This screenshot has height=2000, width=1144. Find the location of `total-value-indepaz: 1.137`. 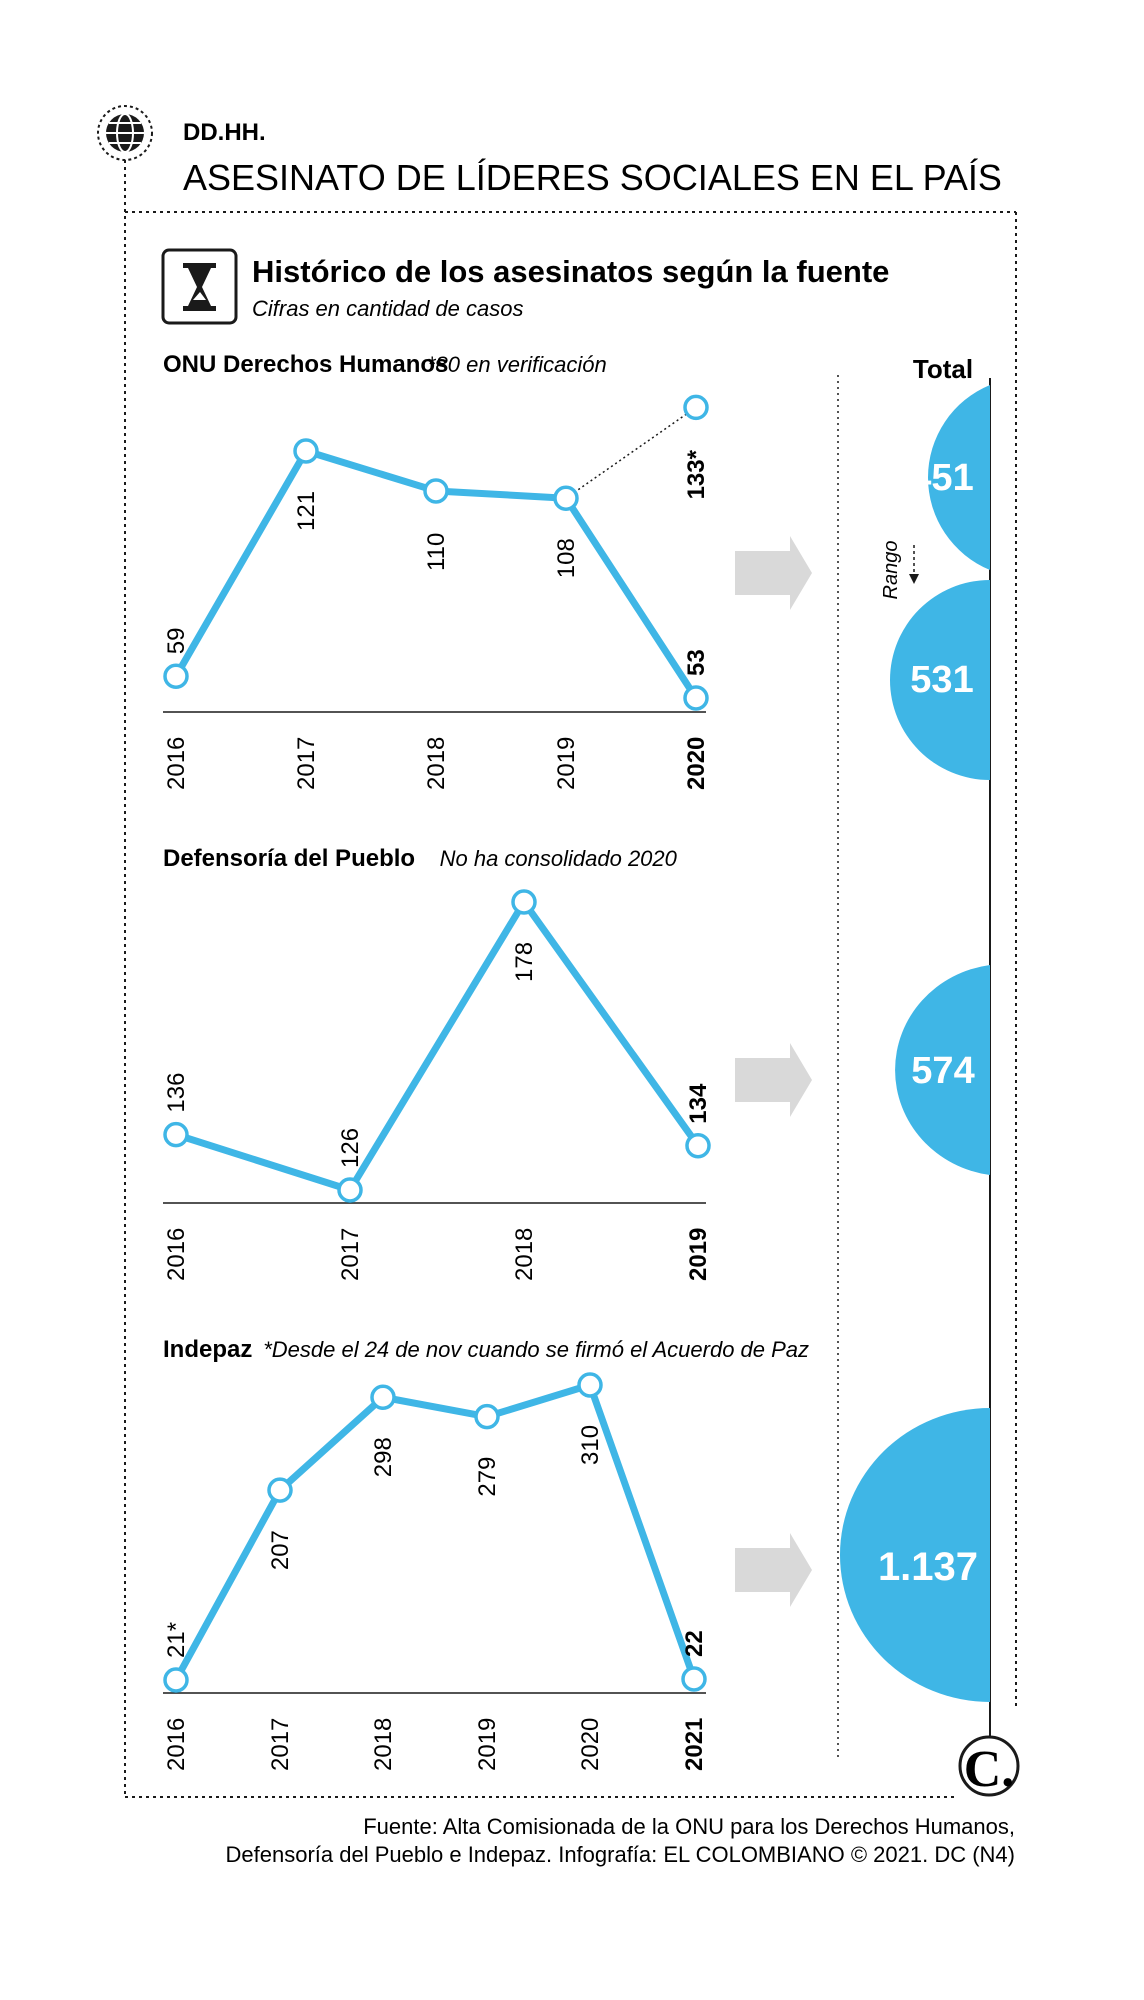

total-value-indepaz: 1.137 is located at coordinates (928, 1567).